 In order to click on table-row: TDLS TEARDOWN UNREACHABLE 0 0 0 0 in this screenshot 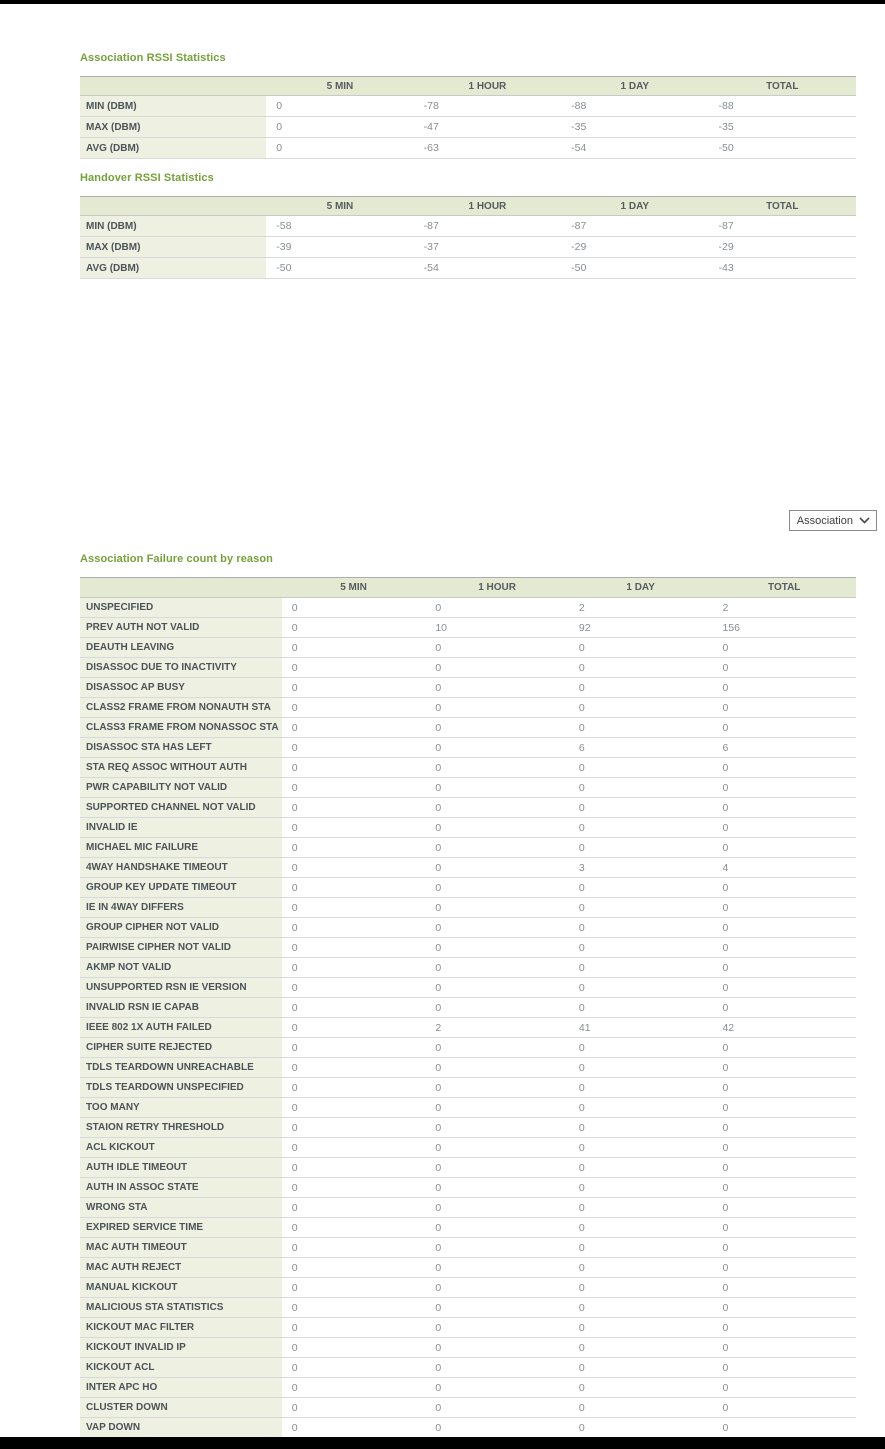, I will do `click(468, 1067)`.